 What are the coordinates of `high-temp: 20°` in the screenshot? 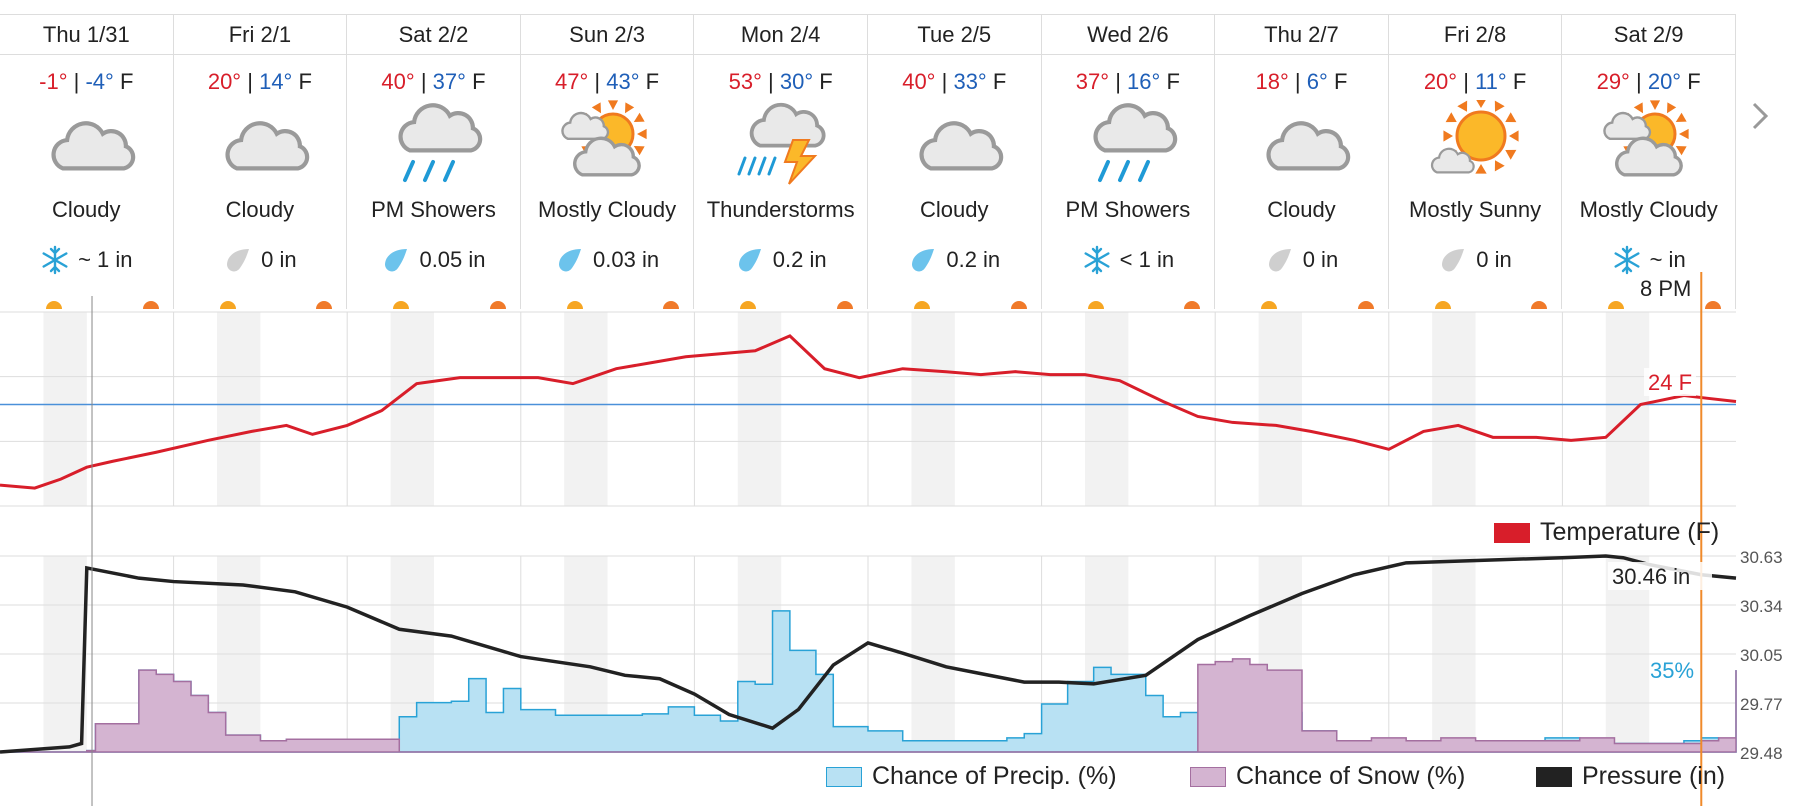 It's located at (224, 81).